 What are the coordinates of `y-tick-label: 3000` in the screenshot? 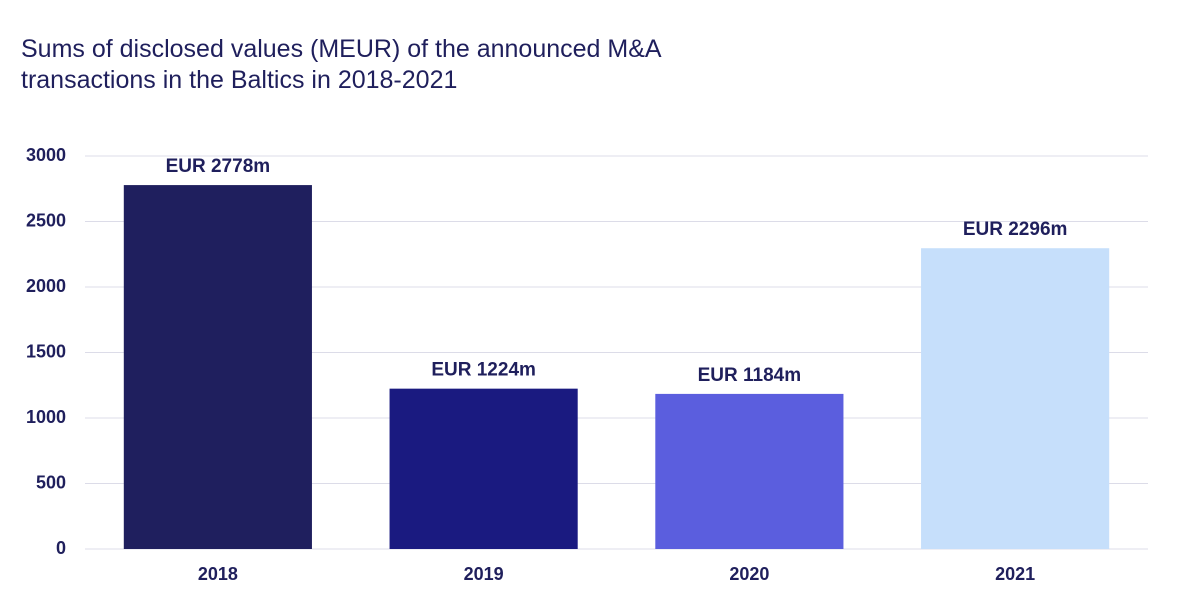 It's located at (46, 155).